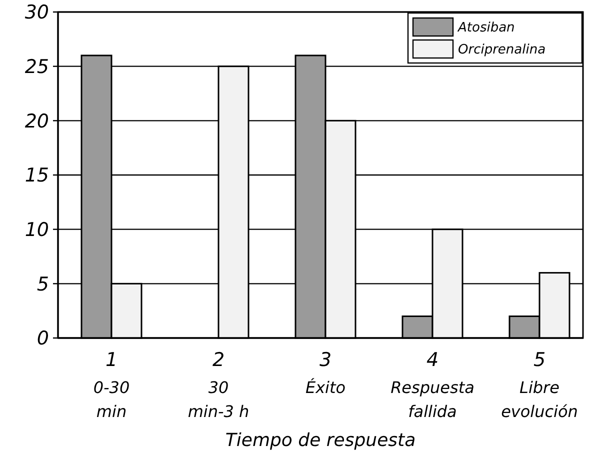  Describe the element at coordinates (539, 385) in the screenshot. I see `x-tick-label: 5 Libre evolución` at that location.